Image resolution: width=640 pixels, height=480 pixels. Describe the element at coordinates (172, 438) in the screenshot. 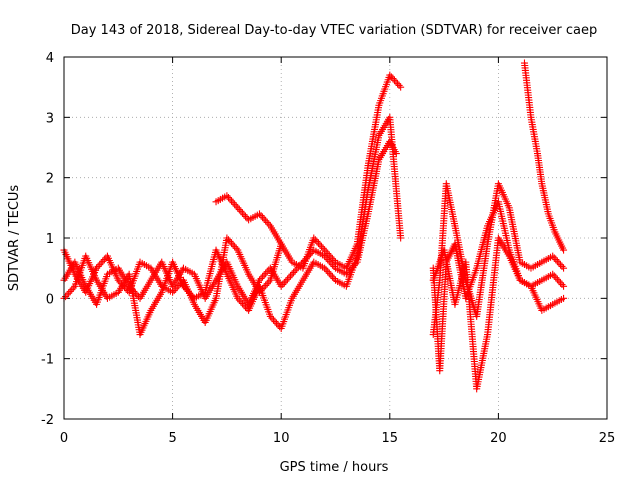

I see `x-tick-label: 5` at that location.